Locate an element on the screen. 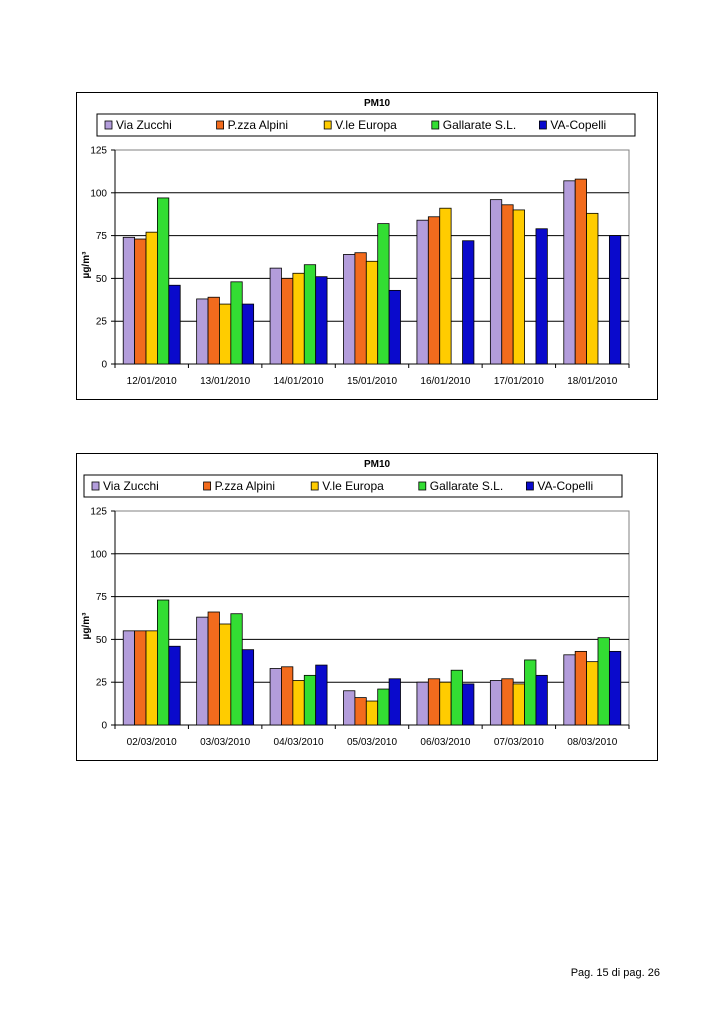 The height and width of the screenshot is (1029, 728). x-tick-label: 14/01/2010 is located at coordinates (299, 381).